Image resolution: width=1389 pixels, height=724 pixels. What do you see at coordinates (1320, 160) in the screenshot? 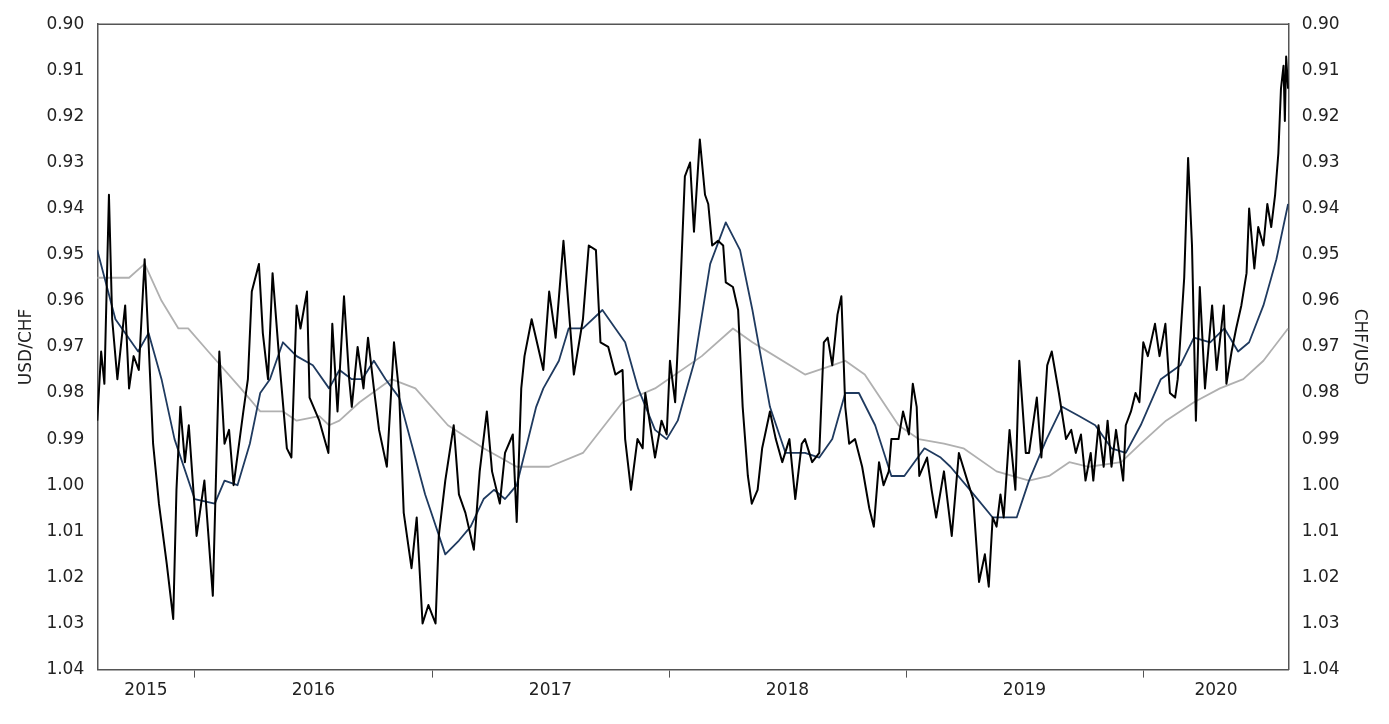
I see `y2-tick-label: 0.93` at bounding box center [1320, 160].